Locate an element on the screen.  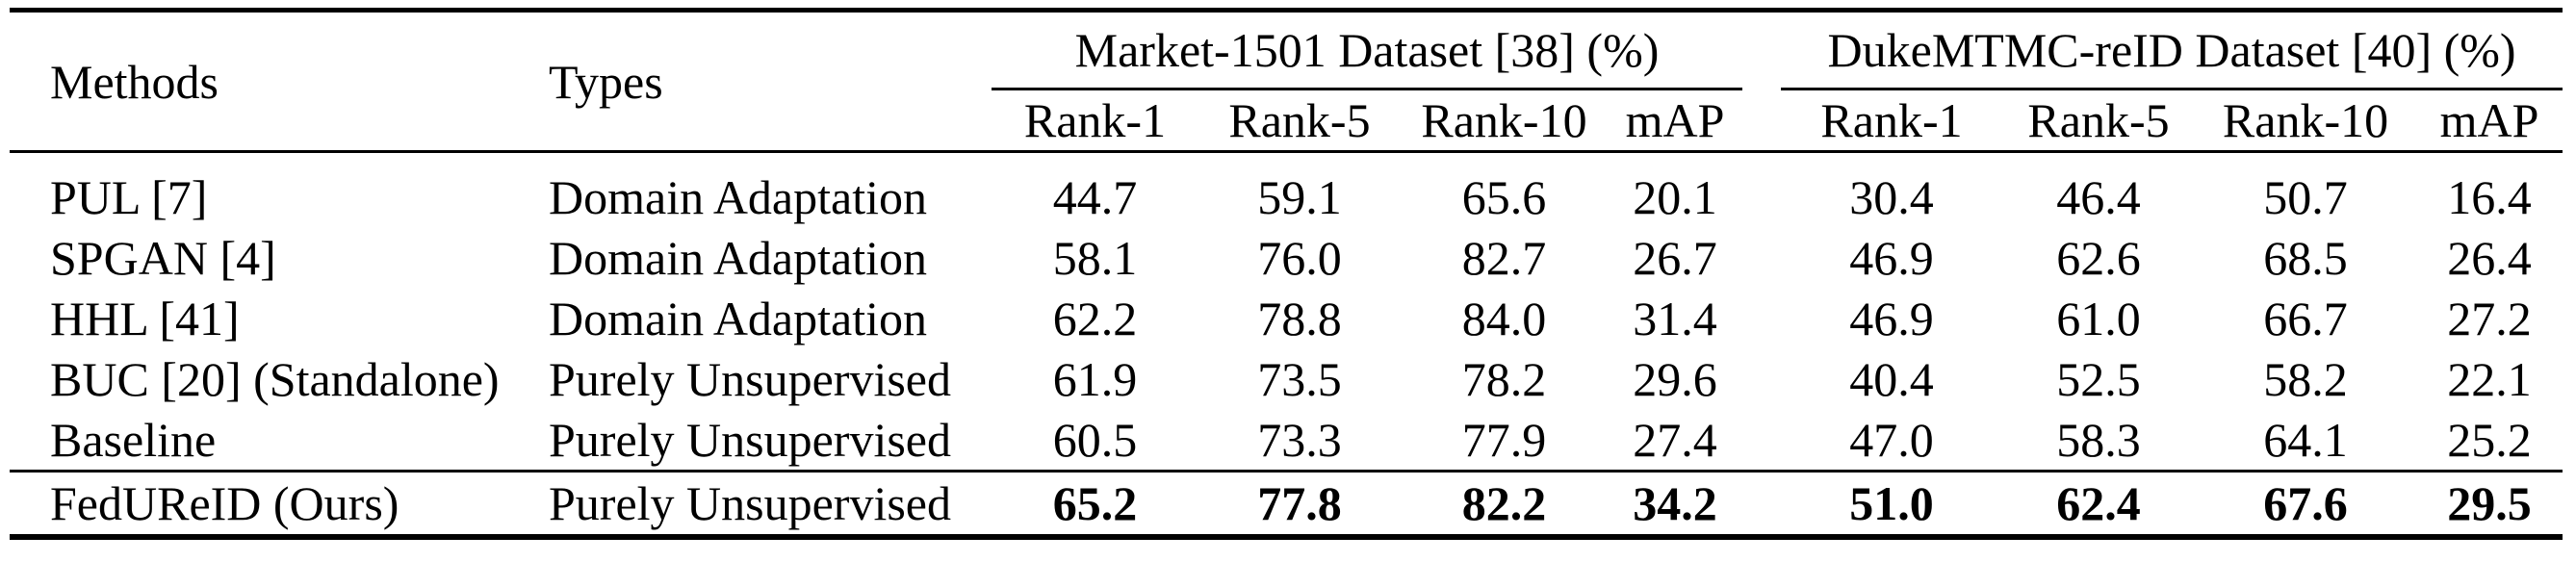
duke-map-cell: 22.1 is located at coordinates (2490, 378).